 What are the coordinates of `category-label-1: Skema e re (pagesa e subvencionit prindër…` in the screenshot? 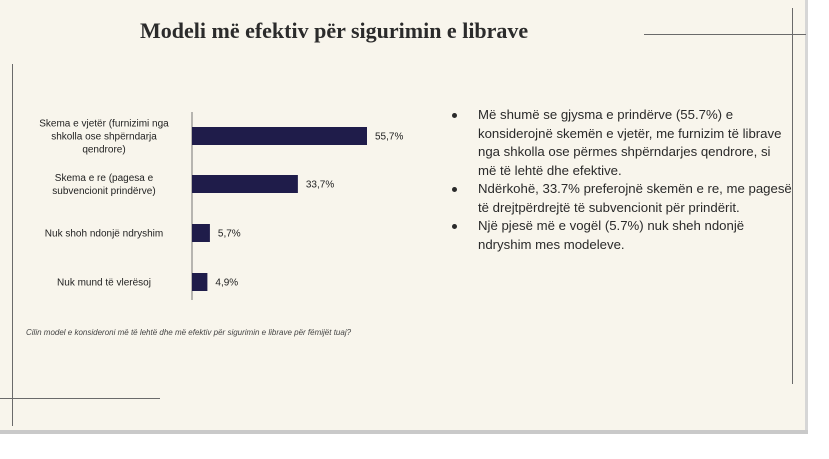 It's located at (103, 185).